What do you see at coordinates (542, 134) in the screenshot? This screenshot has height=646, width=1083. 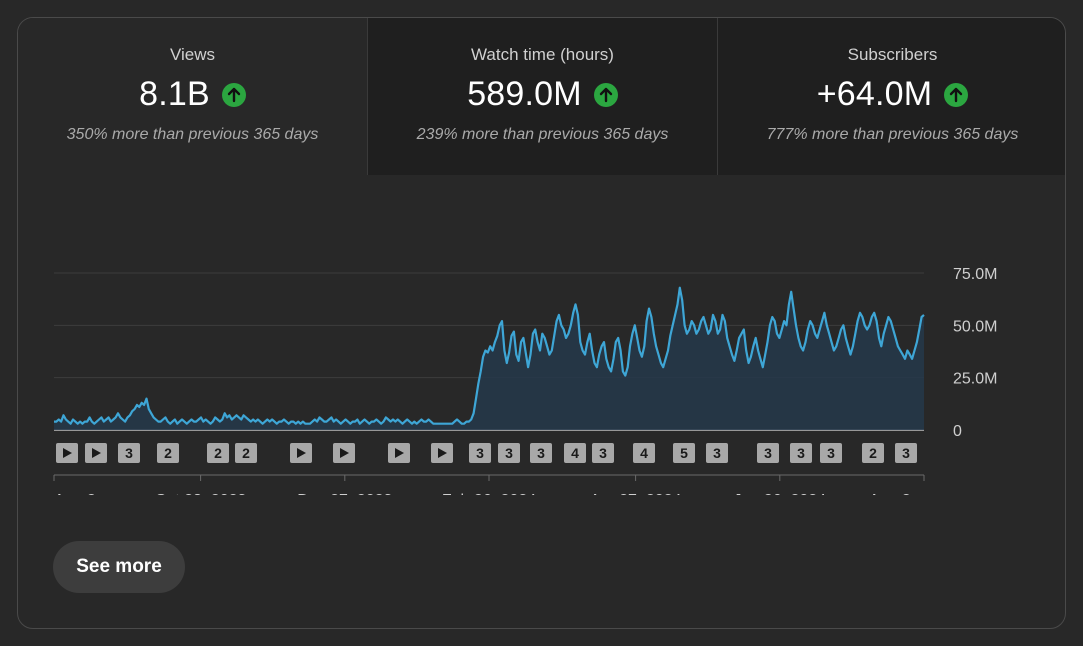 I see `metric-change: 239% more than previous 365 days` at bounding box center [542, 134].